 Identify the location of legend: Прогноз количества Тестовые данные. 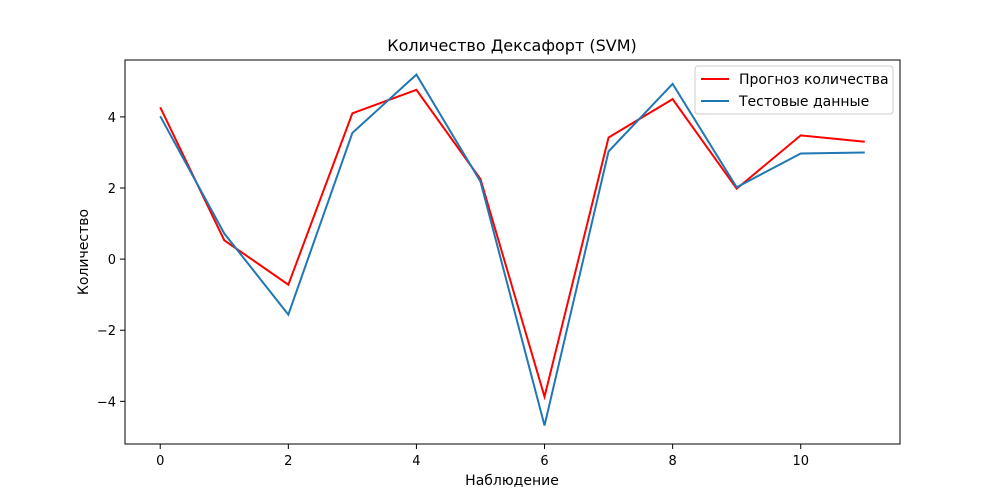
(794, 90).